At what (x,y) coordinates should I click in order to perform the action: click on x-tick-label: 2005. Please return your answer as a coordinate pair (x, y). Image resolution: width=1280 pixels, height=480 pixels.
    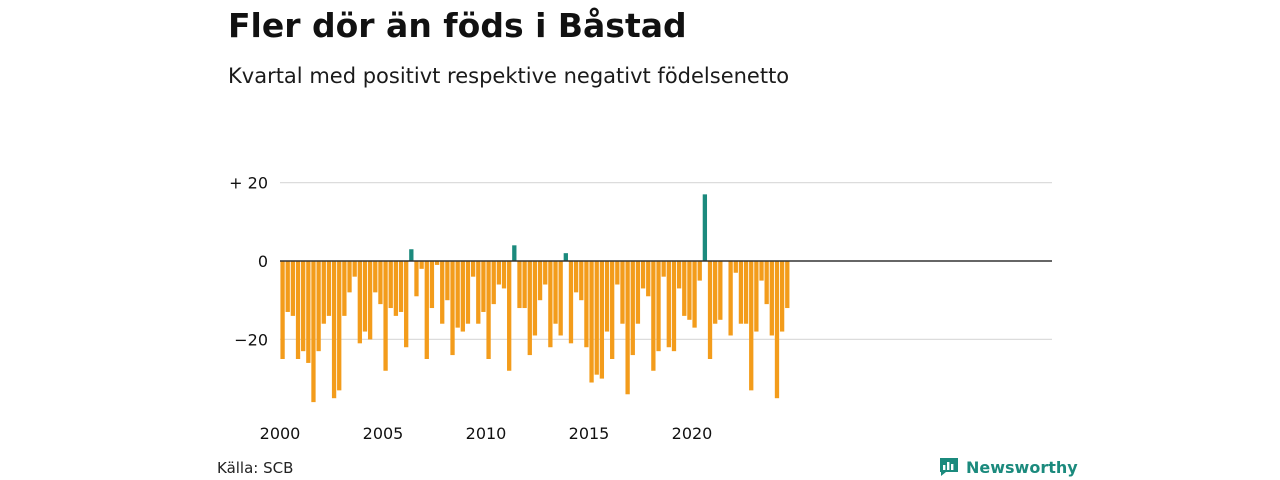
    Looking at the image, I should click on (383, 433).